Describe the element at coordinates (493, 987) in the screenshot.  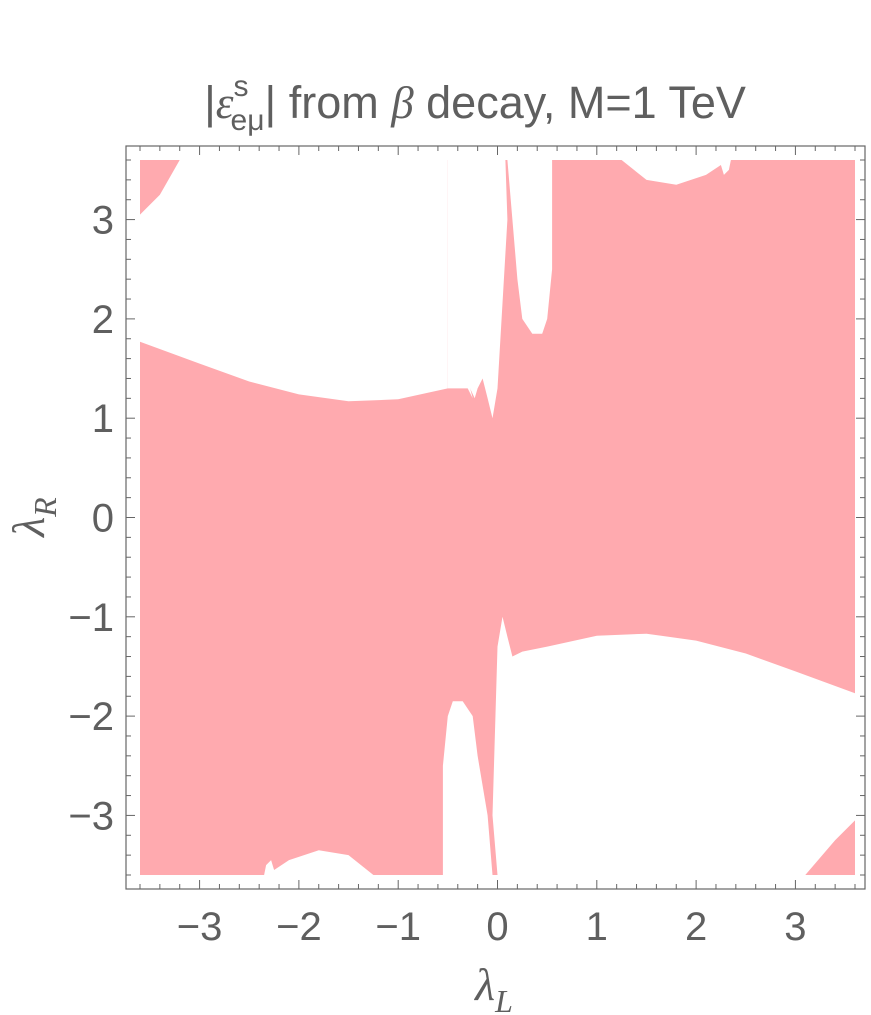
I see `x-axis-label: λL` at that location.